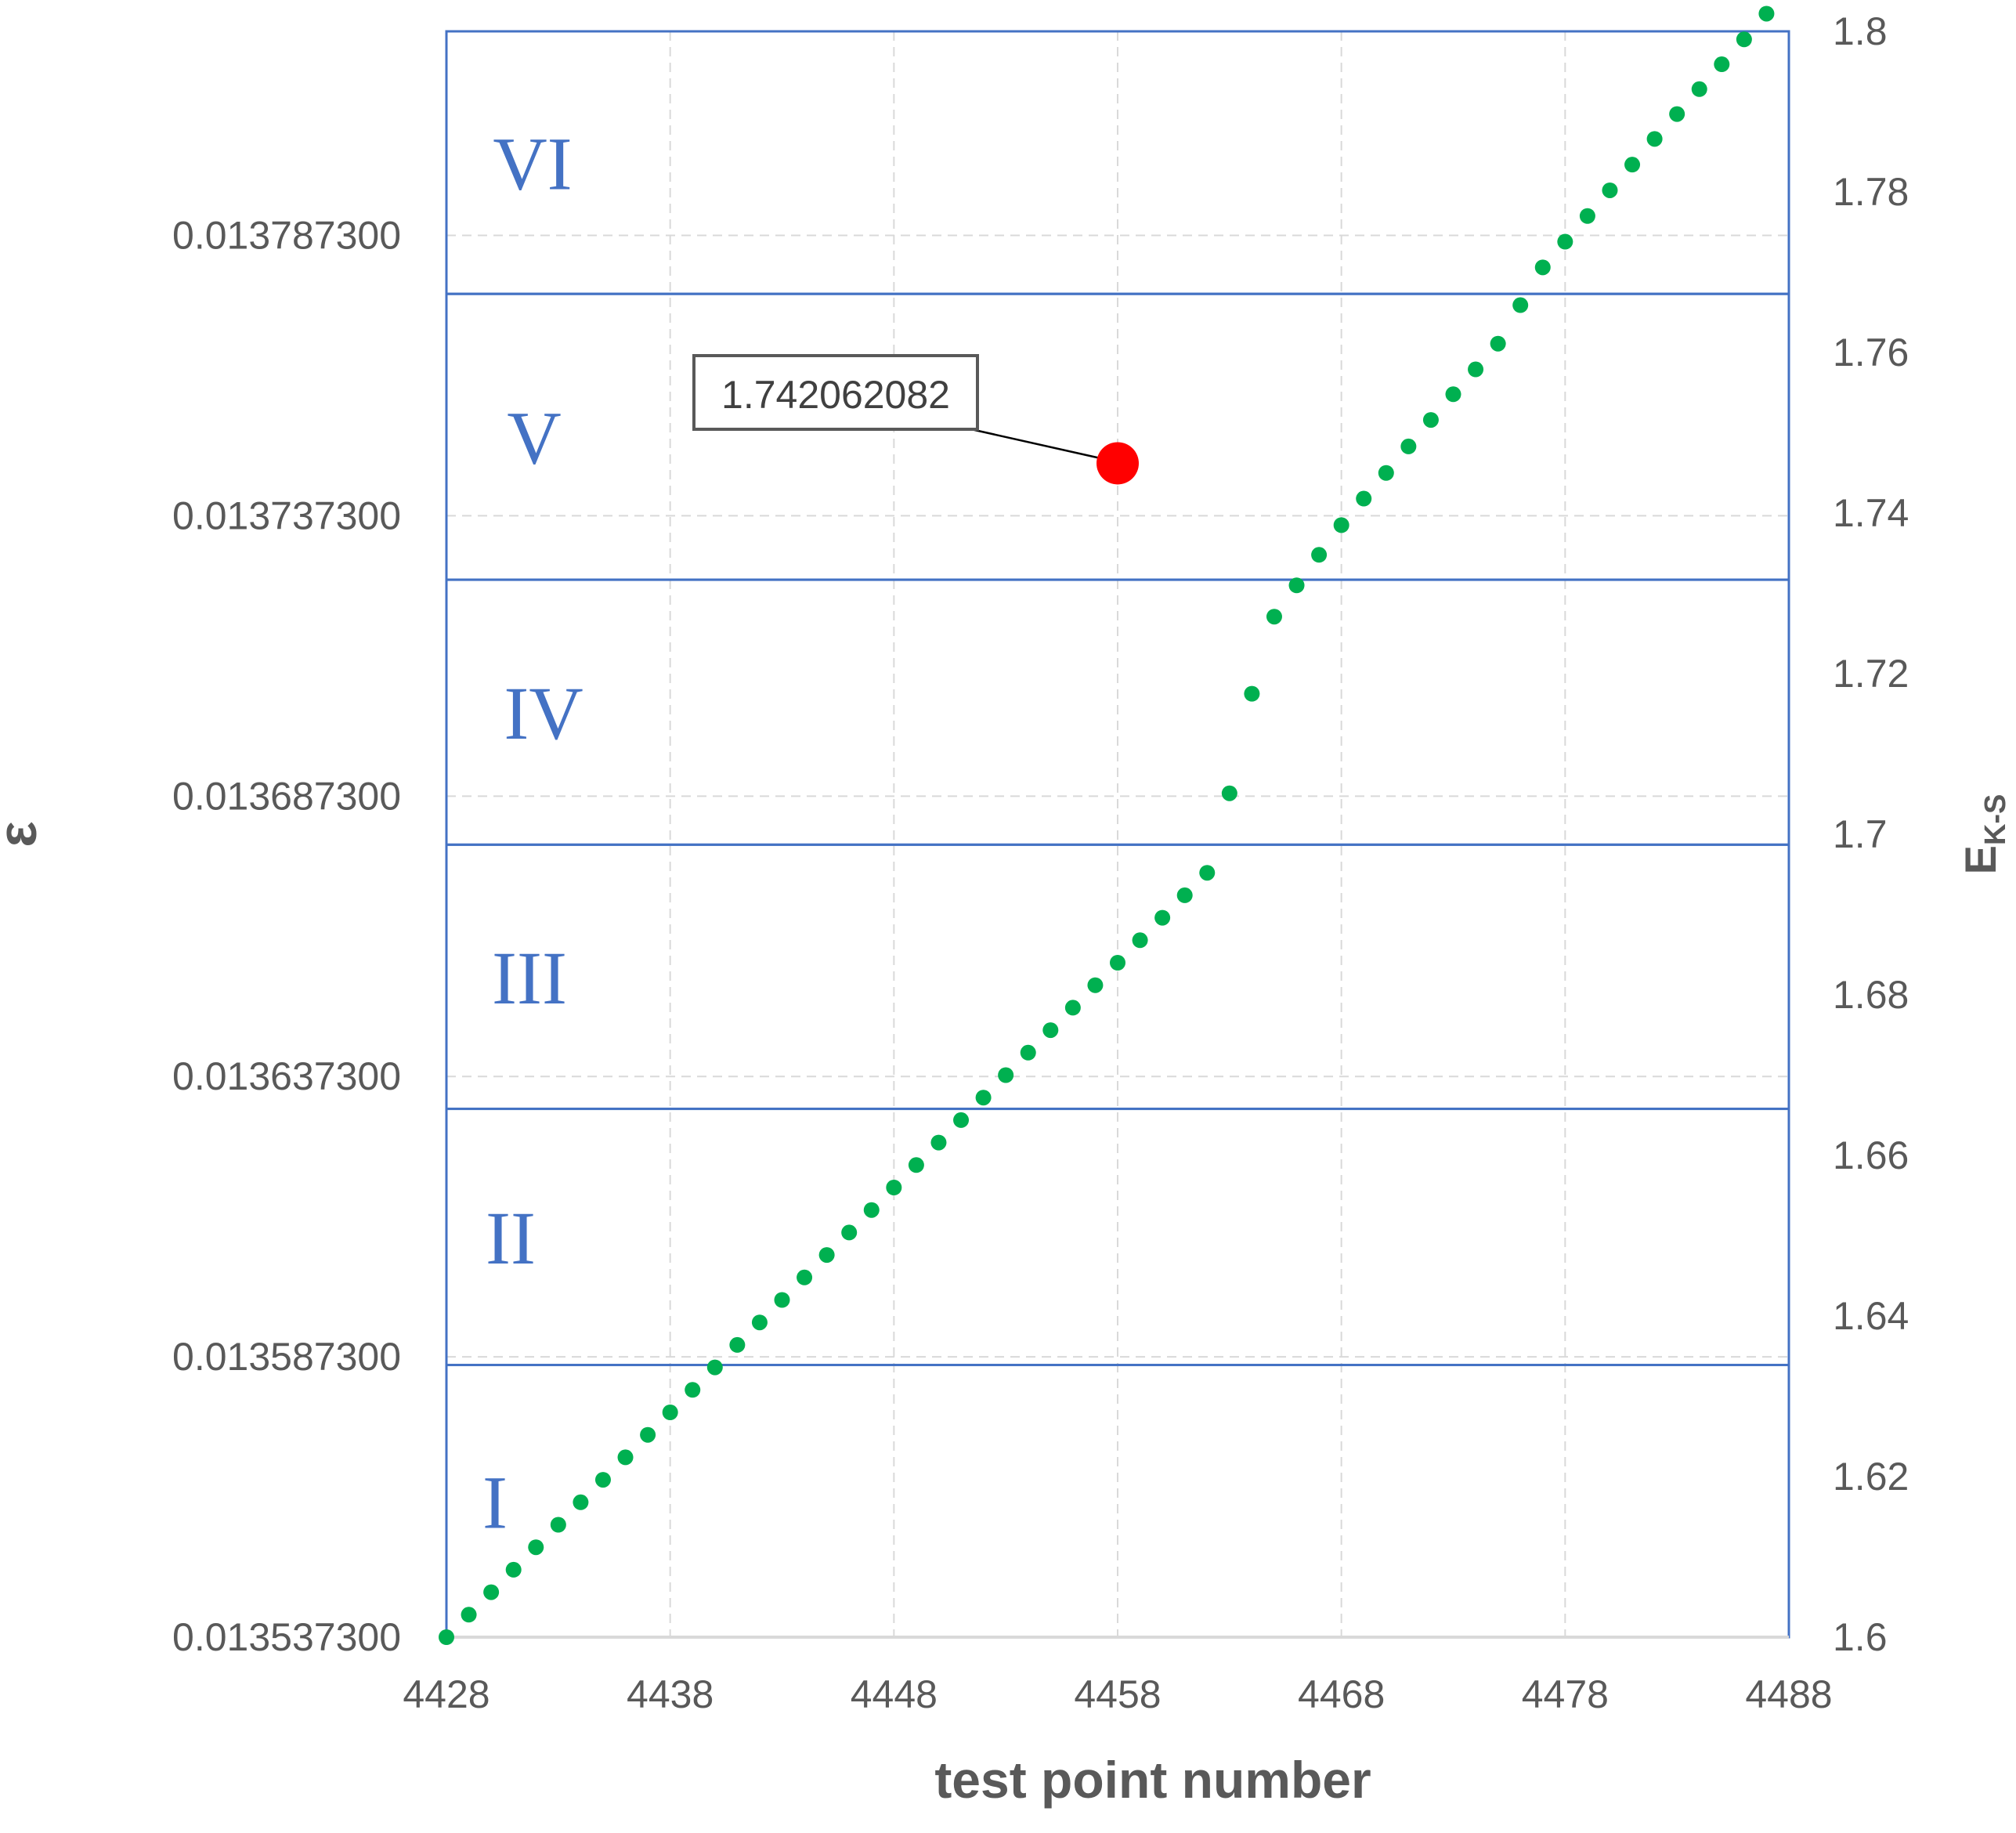 The image size is (2016, 1833). What do you see at coordinates (511, 1238) in the screenshot?
I see `region-label: II` at bounding box center [511, 1238].